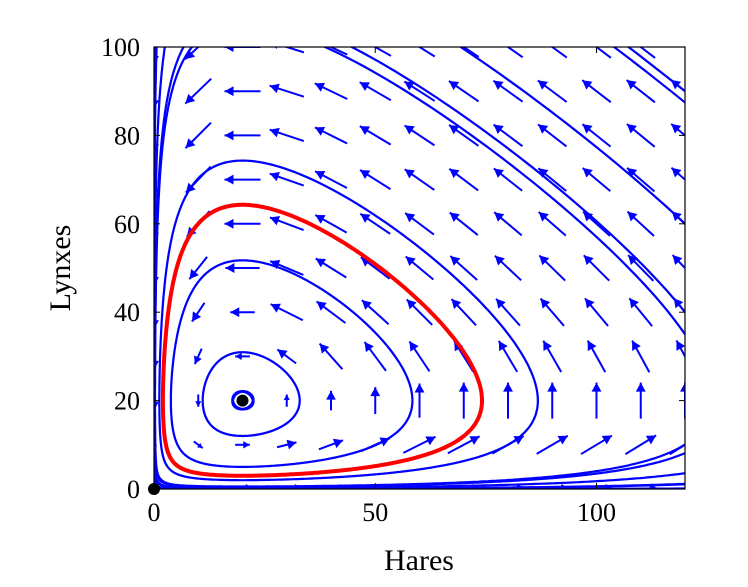 Image resolution: width=748 pixels, height=587 pixels. I want to click on y-tick-label: 20, so click(127, 401).